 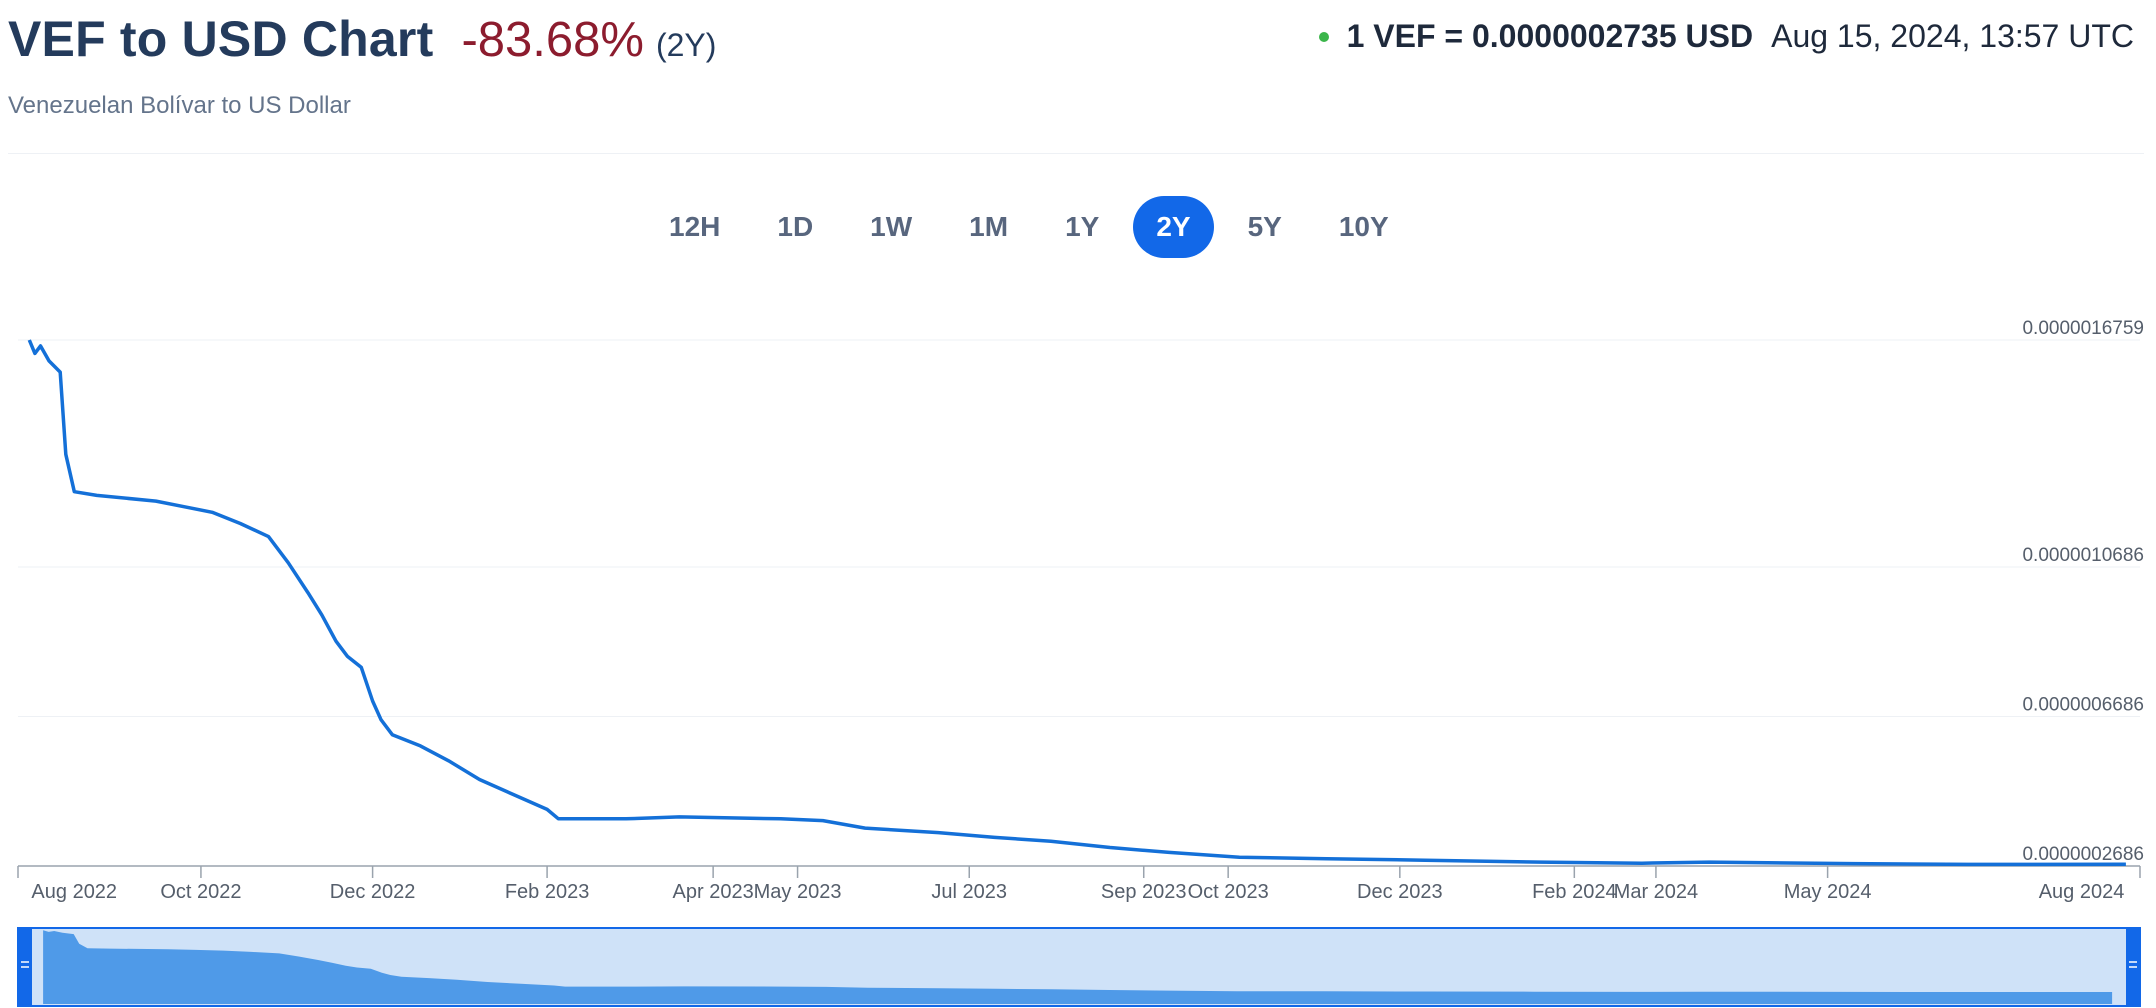 I want to click on x-tick-label: Sep 2023, so click(x=1144, y=892).